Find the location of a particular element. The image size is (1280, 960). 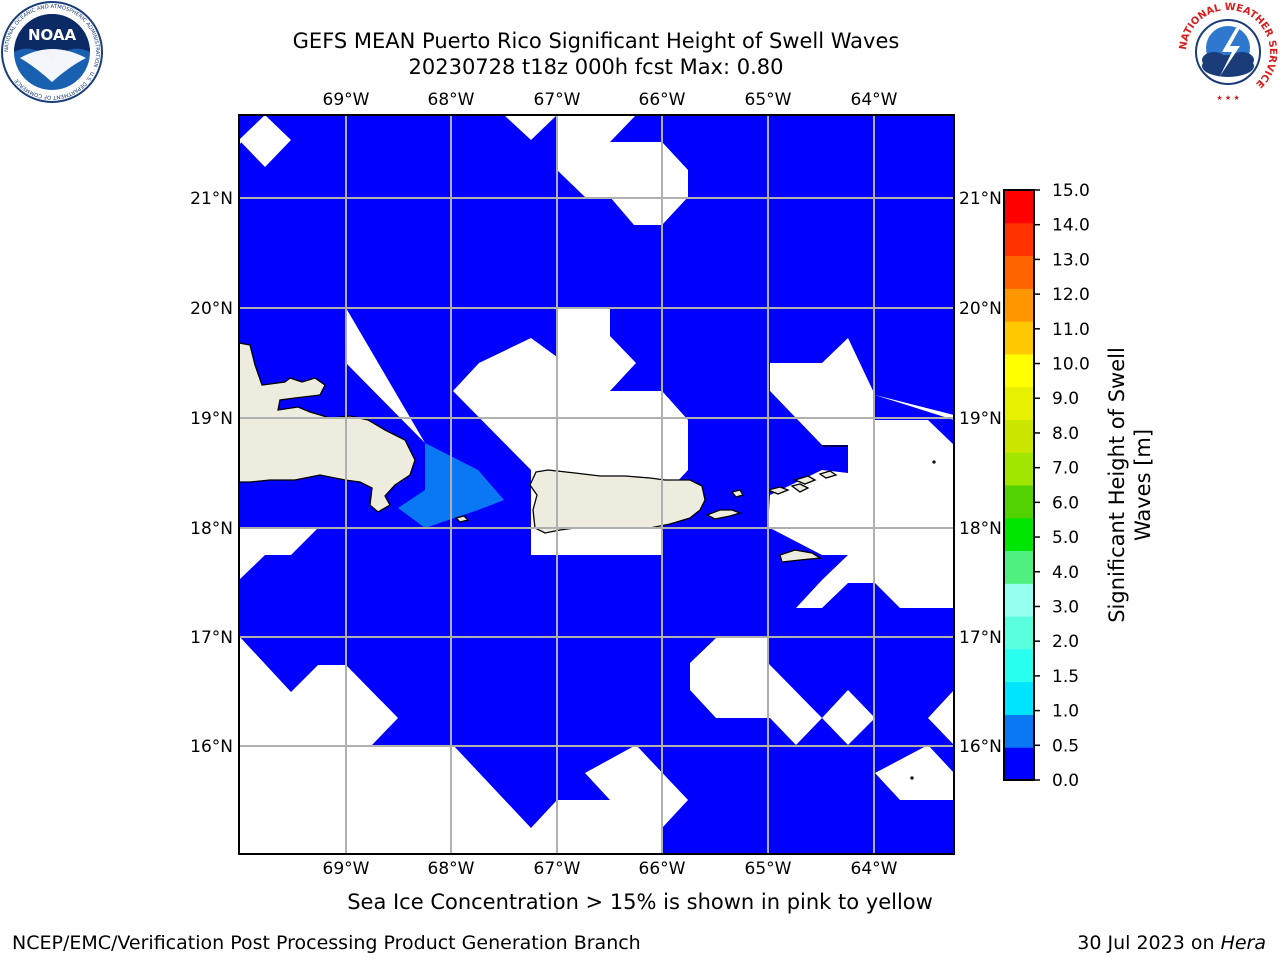

culebra is located at coordinates (737, 493).